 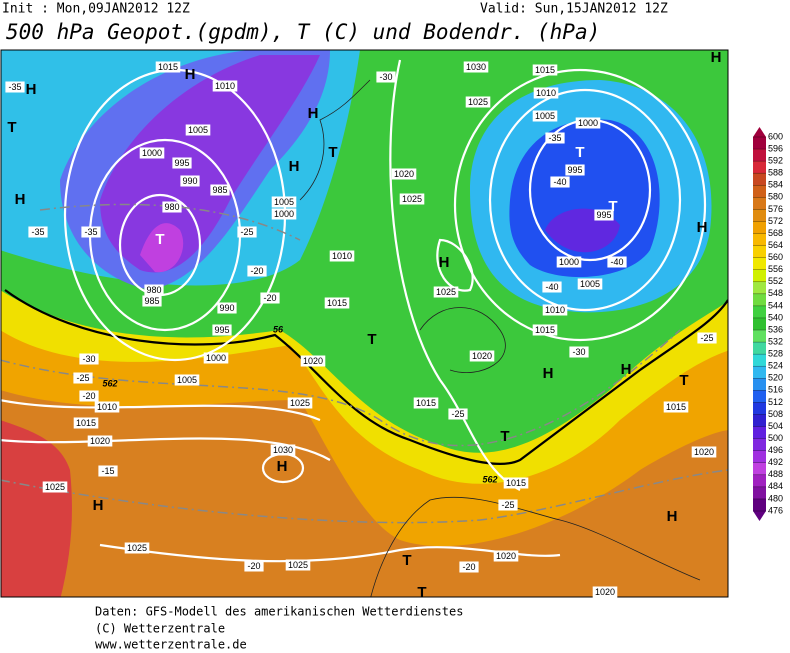 I want to click on colorbar-label: 488, so click(x=775, y=474).